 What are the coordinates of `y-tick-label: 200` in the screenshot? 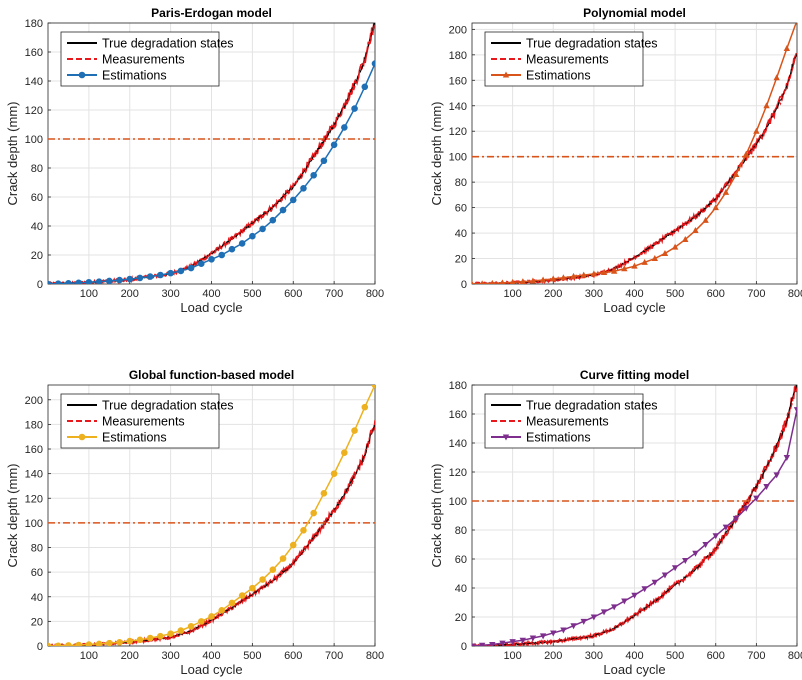 It's located at (34, 401).